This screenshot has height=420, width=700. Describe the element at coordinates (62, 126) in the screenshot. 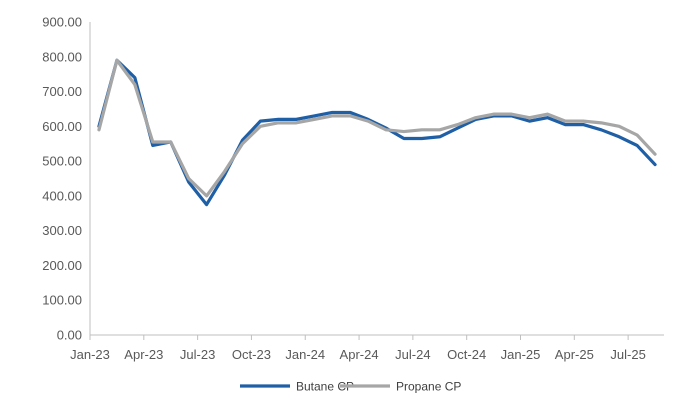

I see `y-tick-label: 600.00` at that location.